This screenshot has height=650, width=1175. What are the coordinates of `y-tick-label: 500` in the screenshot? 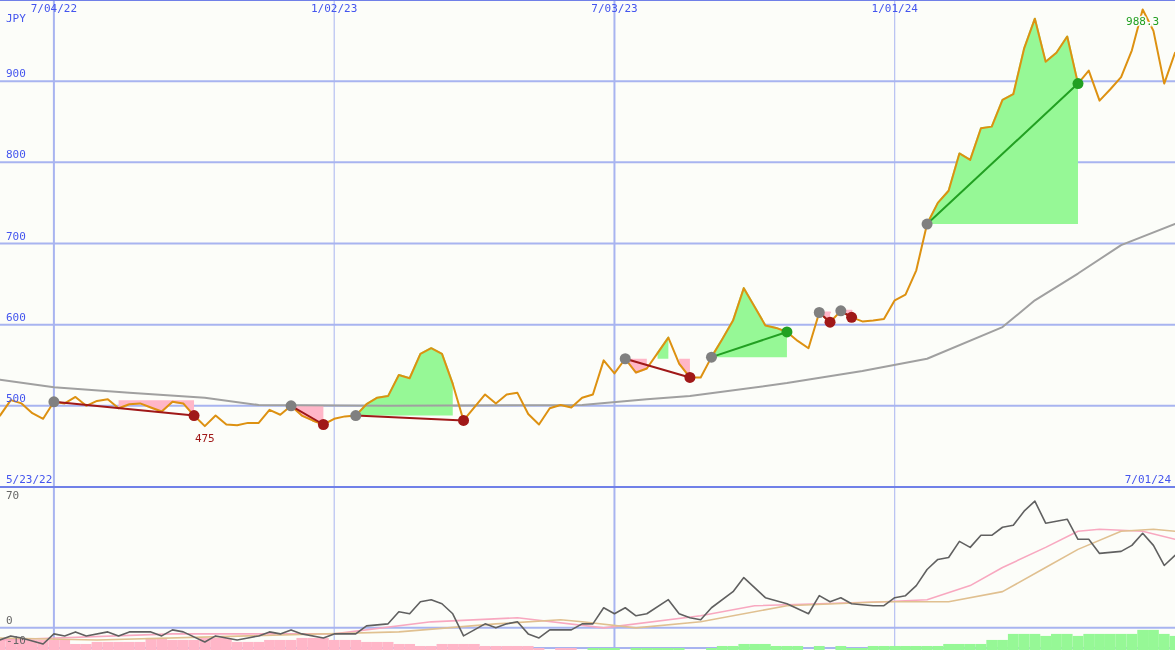 It's located at (16, 398).